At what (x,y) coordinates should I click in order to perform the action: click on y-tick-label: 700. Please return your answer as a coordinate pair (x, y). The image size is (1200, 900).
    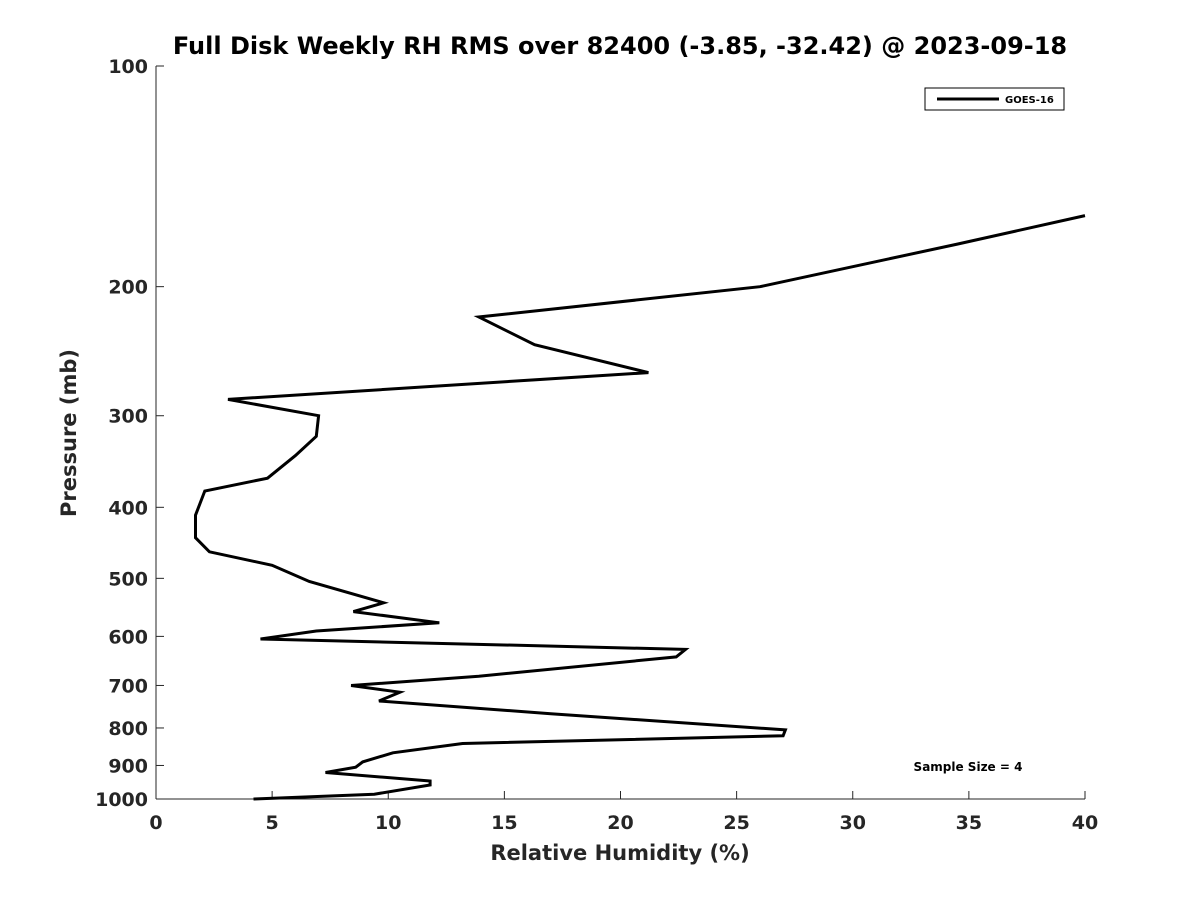
    Looking at the image, I should click on (128, 686).